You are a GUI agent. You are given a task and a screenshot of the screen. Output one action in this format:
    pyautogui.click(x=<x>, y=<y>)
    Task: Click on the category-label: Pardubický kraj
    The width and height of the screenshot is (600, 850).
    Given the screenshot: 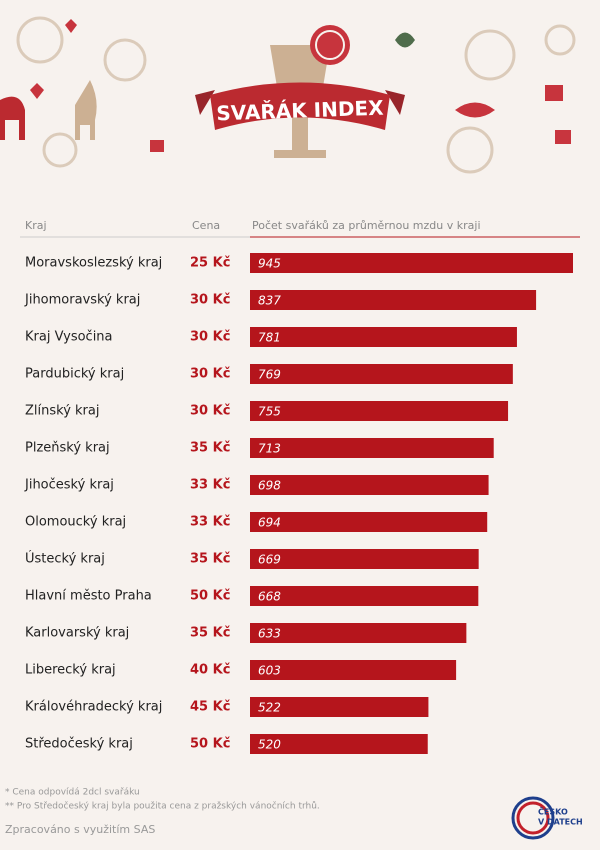 What is the action you would take?
    pyautogui.click(x=74, y=374)
    